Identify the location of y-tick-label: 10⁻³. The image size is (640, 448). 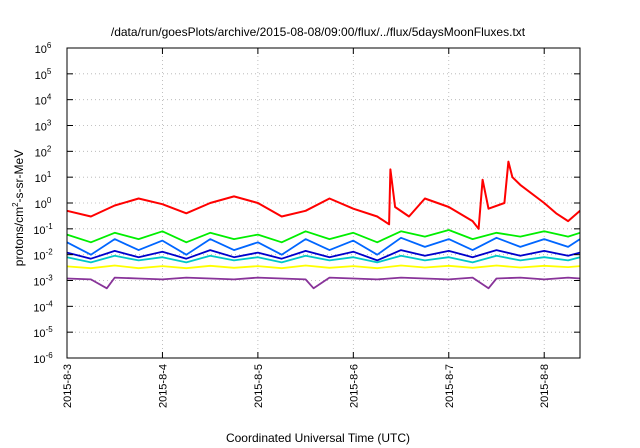
(43, 281).